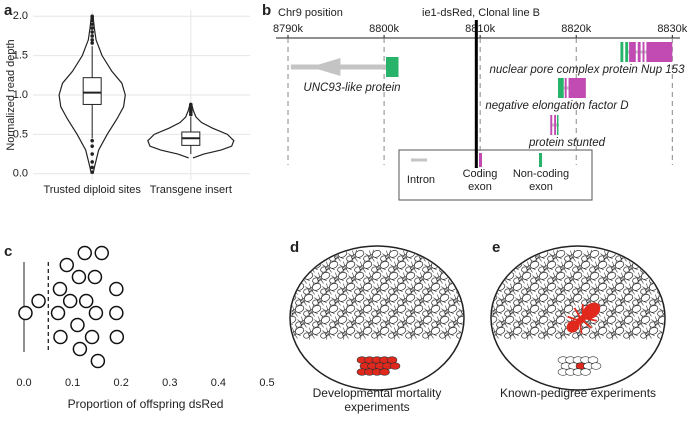 This screenshot has width=698, height=423. What do you see at coordinates (556, 106) in the screenshot?
I see `gene-label: negative elongation factor D` at bounding box center [556, 106].